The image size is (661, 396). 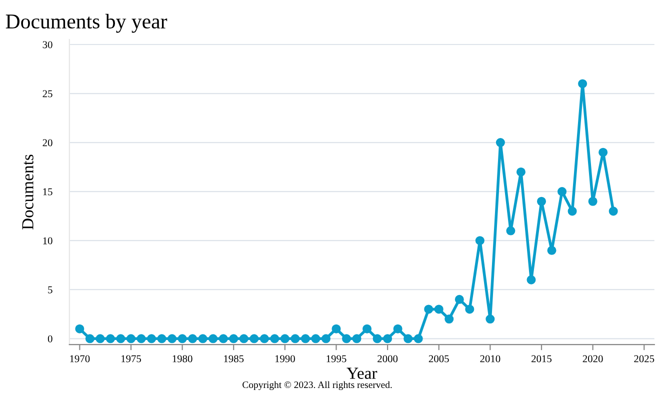 What do you see at coordinates (644, 358) in the screenshot?
I see `x-tick-label: 2025` at bounding box center [644, 358].